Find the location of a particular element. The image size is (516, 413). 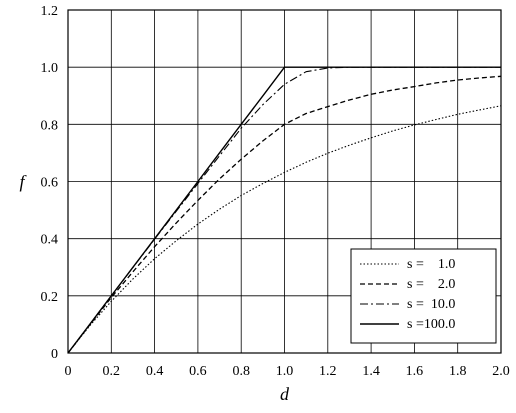

x-tick-label: 0 is located at coordinates (68, 371).